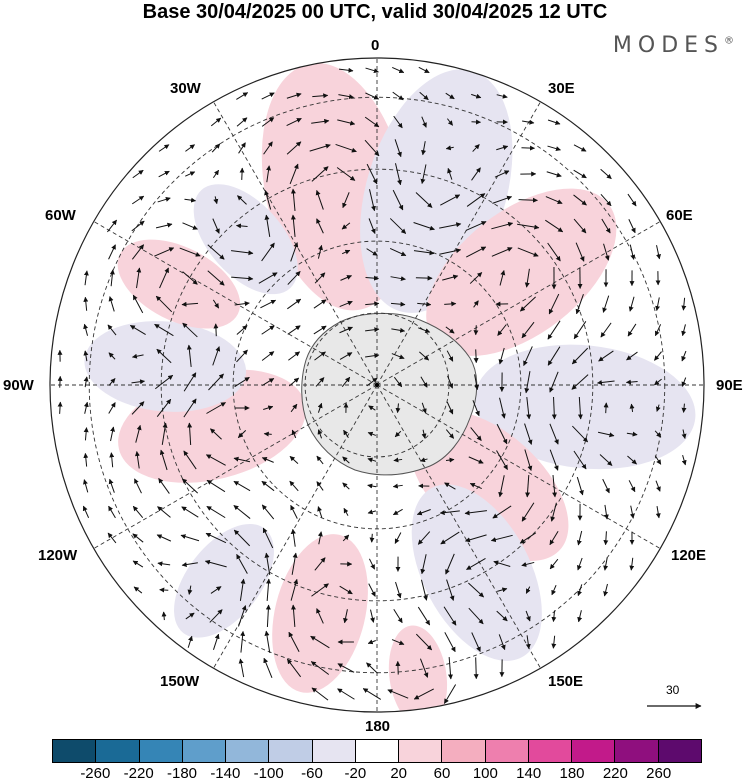 This screenshot has width=750, height=783. What do you see at coordinates (729, 385) in the screenshot?
I see `label-90e: 90E` at bounding box center [729, 385].